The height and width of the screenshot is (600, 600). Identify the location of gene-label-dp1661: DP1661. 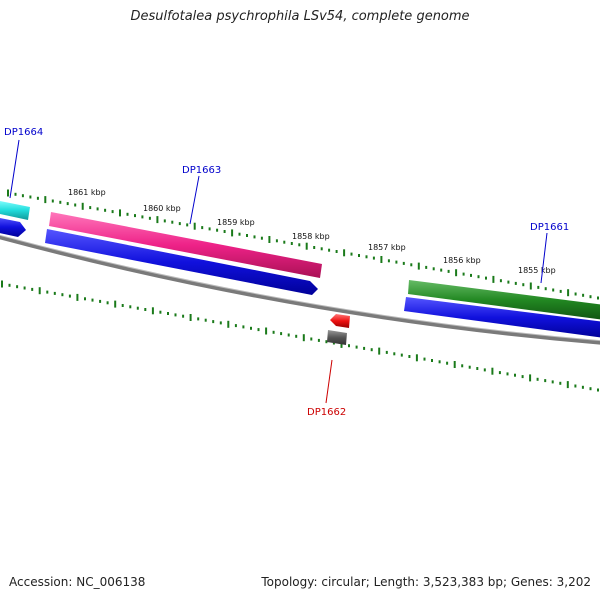
(549, 227).